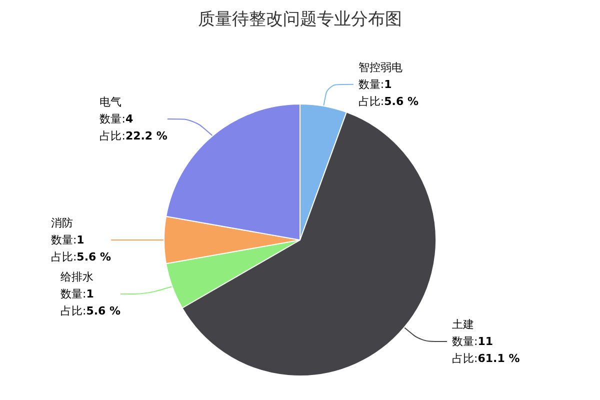  What do you see at coordinates (486, 350) in the screenshot?
I see `data-label: 数量:11 占比:61.1 %` at bounding box center [486, 350].